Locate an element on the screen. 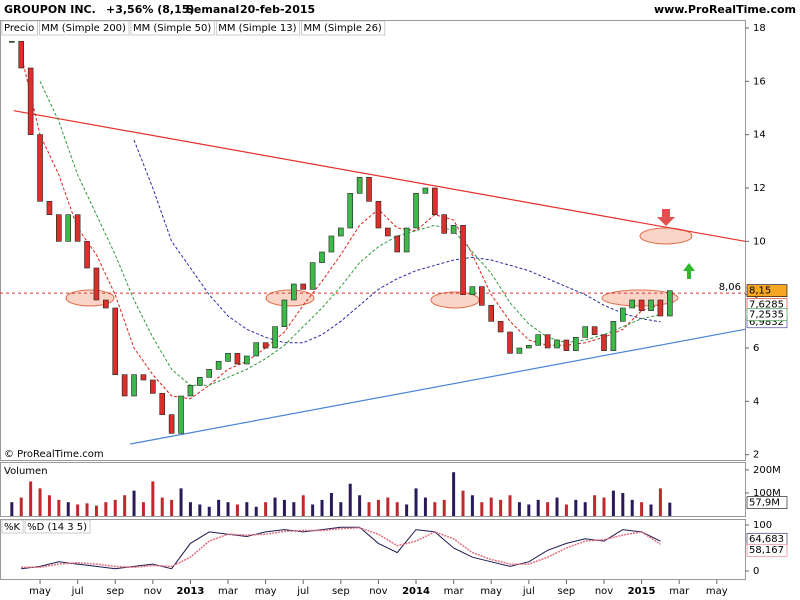 This screenshot has width=800, height=600. legend-entry: MM (Simple 200) is located at coordinates (83, 28).